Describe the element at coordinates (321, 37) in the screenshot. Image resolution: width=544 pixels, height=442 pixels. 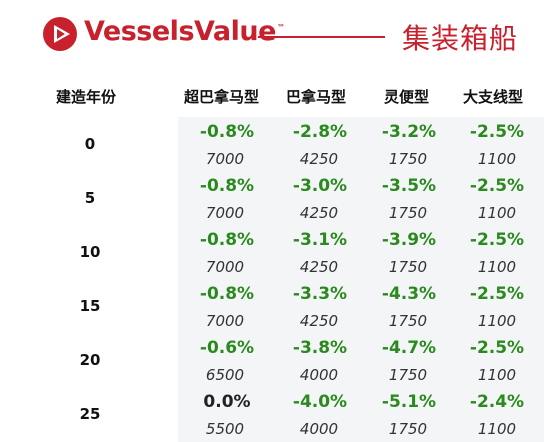
I see `header-divider` at that location.